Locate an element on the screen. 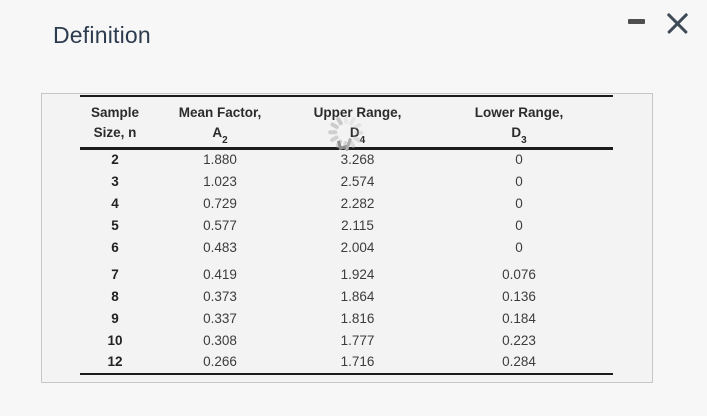  table-cell: 8 is located at coordinates (115, 296).